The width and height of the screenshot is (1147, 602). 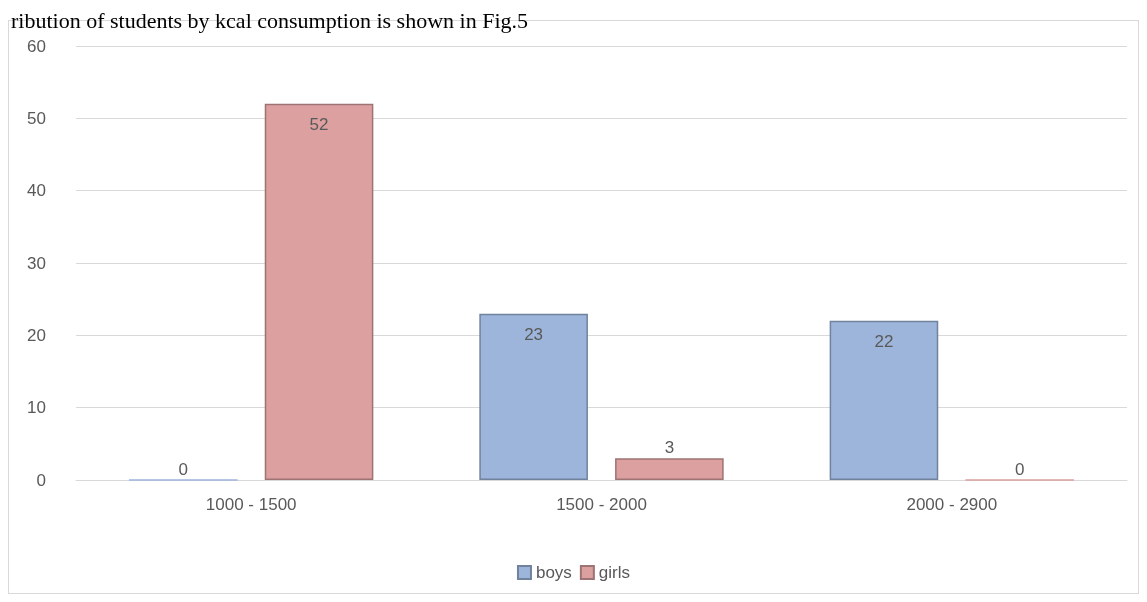 I want to click on legend-label: girls, so click(x=614, y=572).